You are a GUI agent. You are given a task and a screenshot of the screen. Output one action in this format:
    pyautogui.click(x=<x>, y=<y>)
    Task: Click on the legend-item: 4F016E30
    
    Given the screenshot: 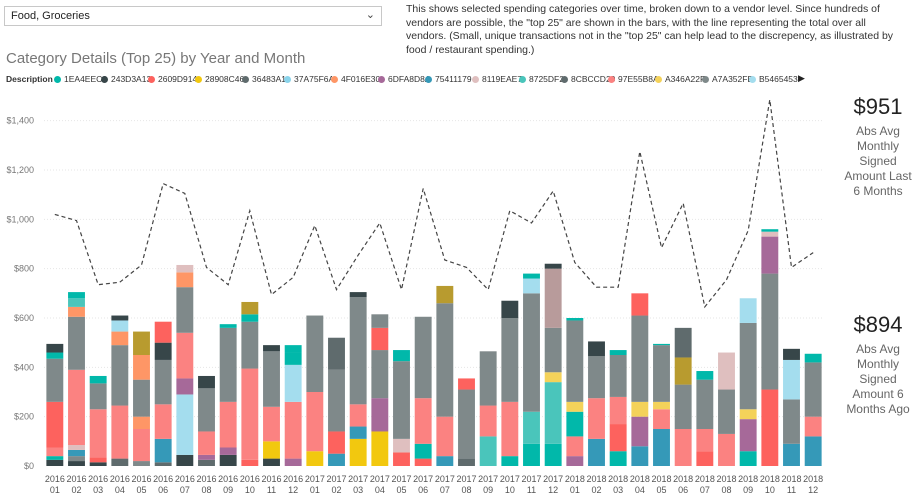 What is the action you would take?
    pyautogui.click(x=355, y=79)
    